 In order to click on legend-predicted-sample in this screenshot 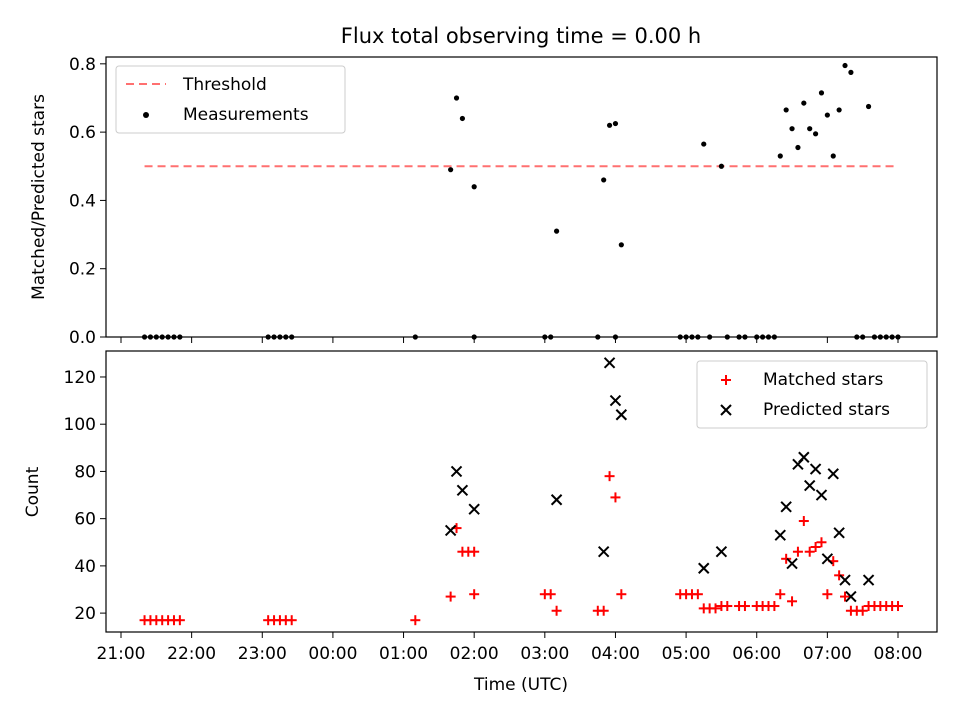, I will do `click(726, 410)`.